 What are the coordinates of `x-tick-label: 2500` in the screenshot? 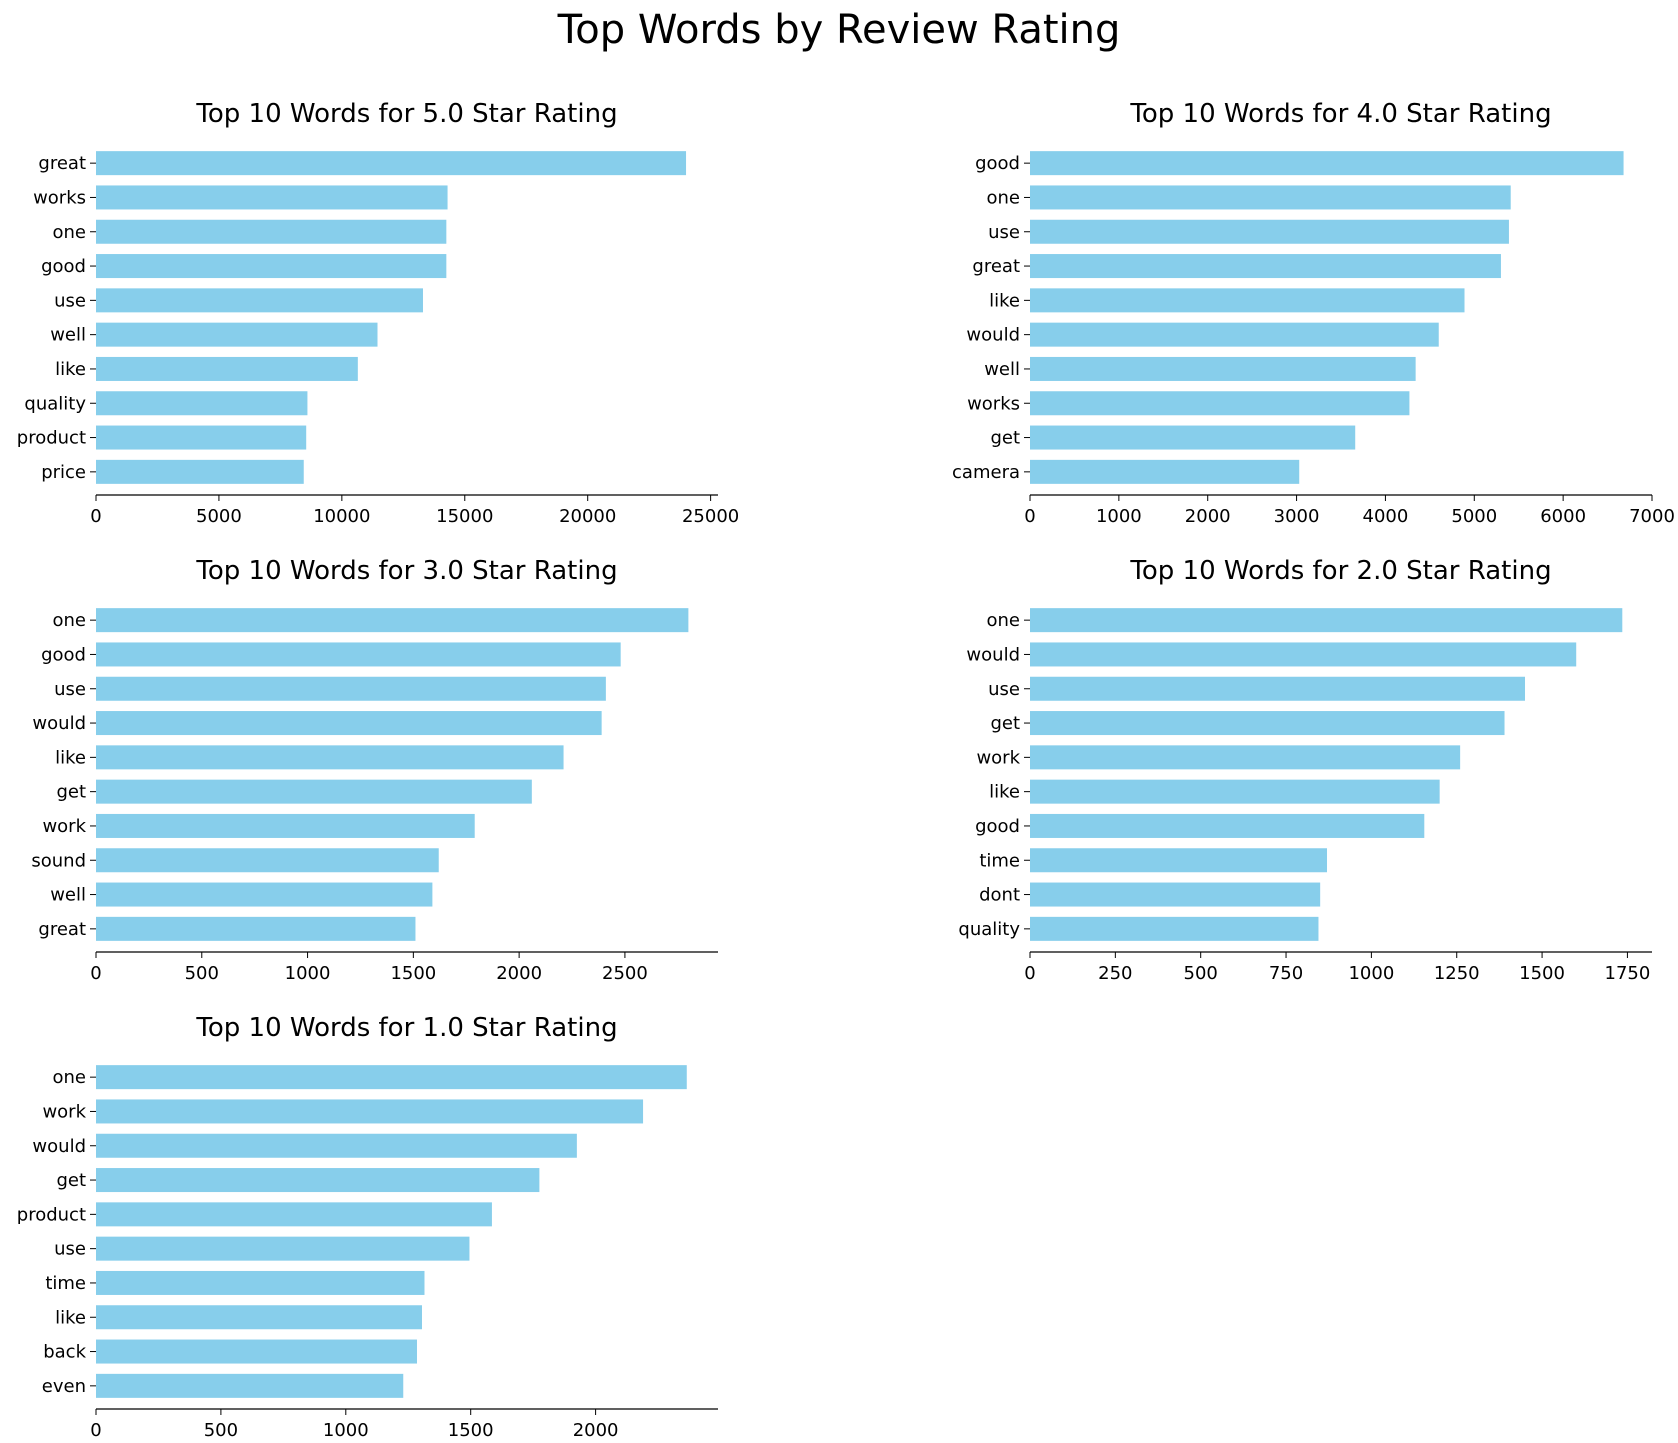 It's located at (625, 973).